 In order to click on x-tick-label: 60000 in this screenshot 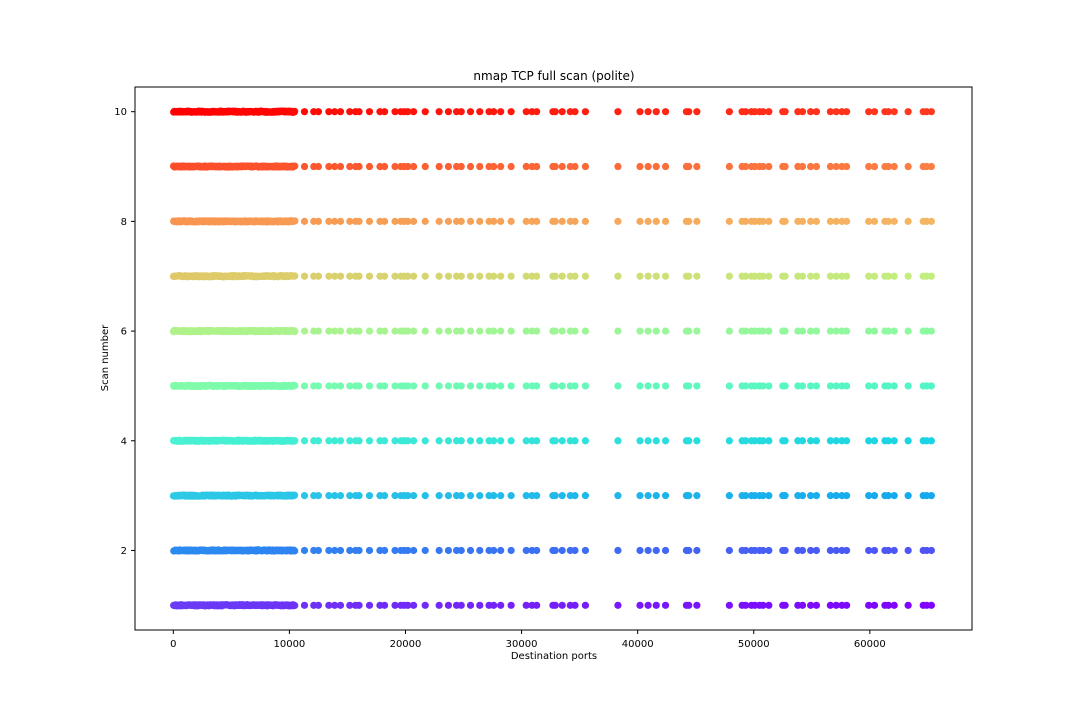, I will do `click(870, 644)`.